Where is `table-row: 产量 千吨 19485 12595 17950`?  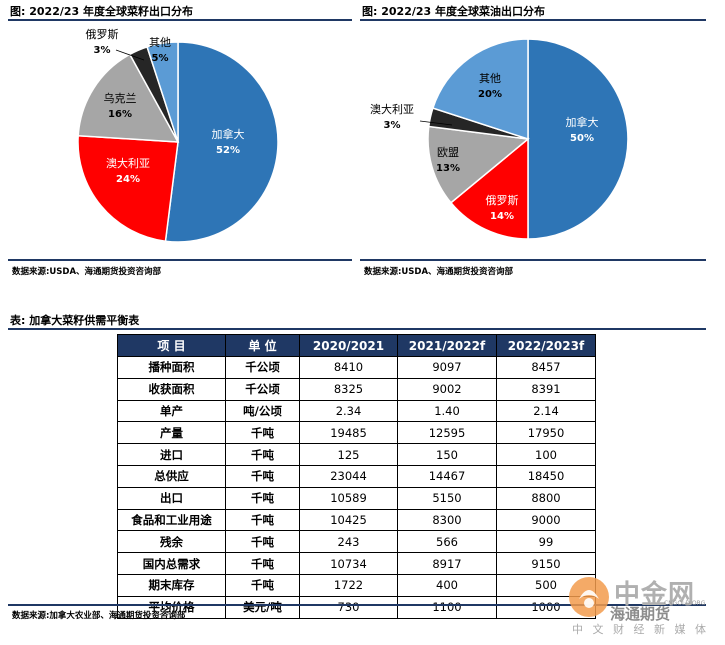 table-row: 产量 千吨 19485 12595 17950 is located at coordinates (356, 433).